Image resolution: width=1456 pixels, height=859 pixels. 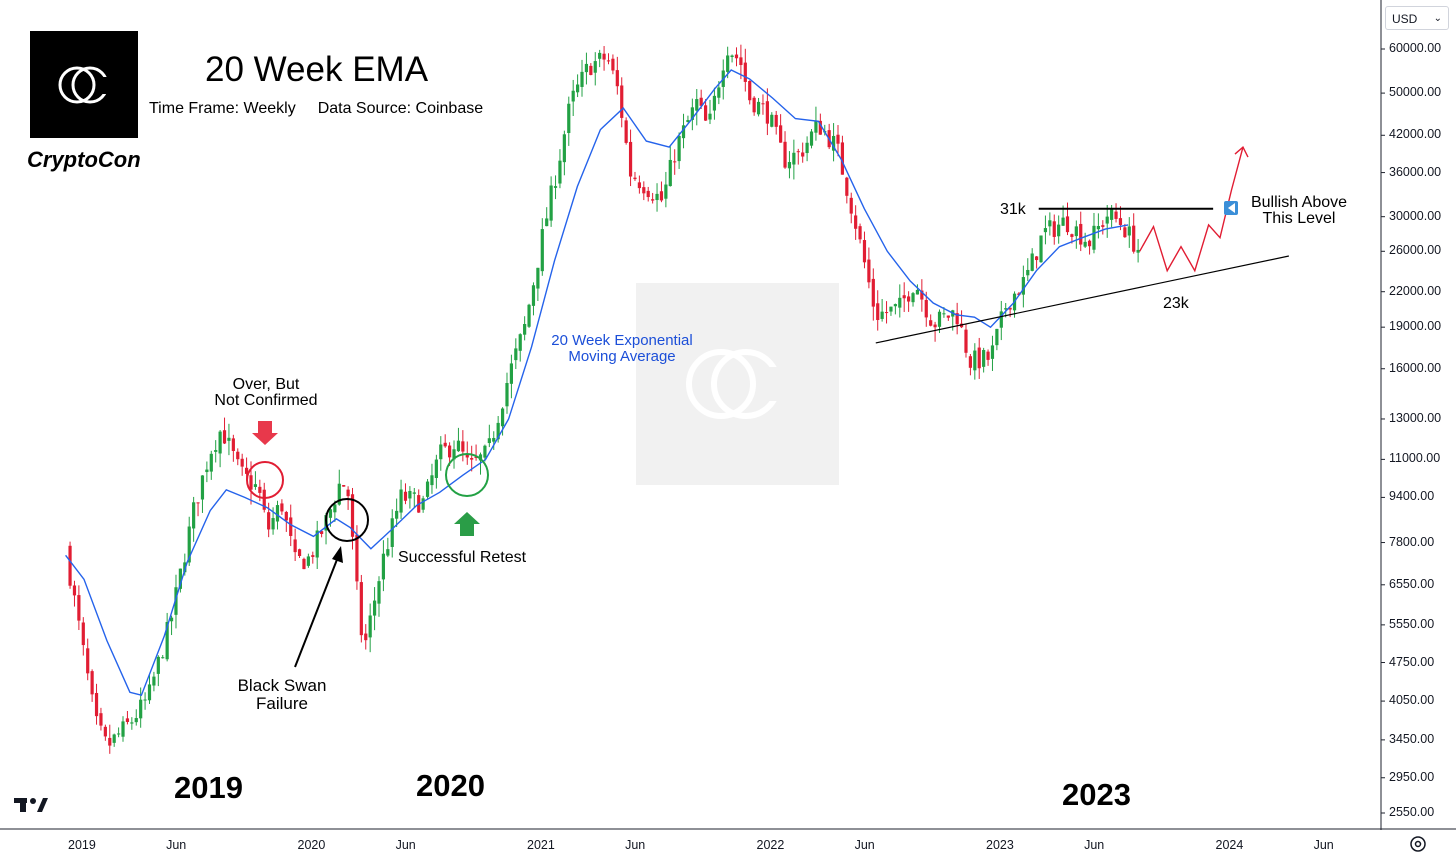 What do you see at coordinates (1418, 844) in the screenshot?
I see `settings-gear-icon` at bounding box center [1418, 844].